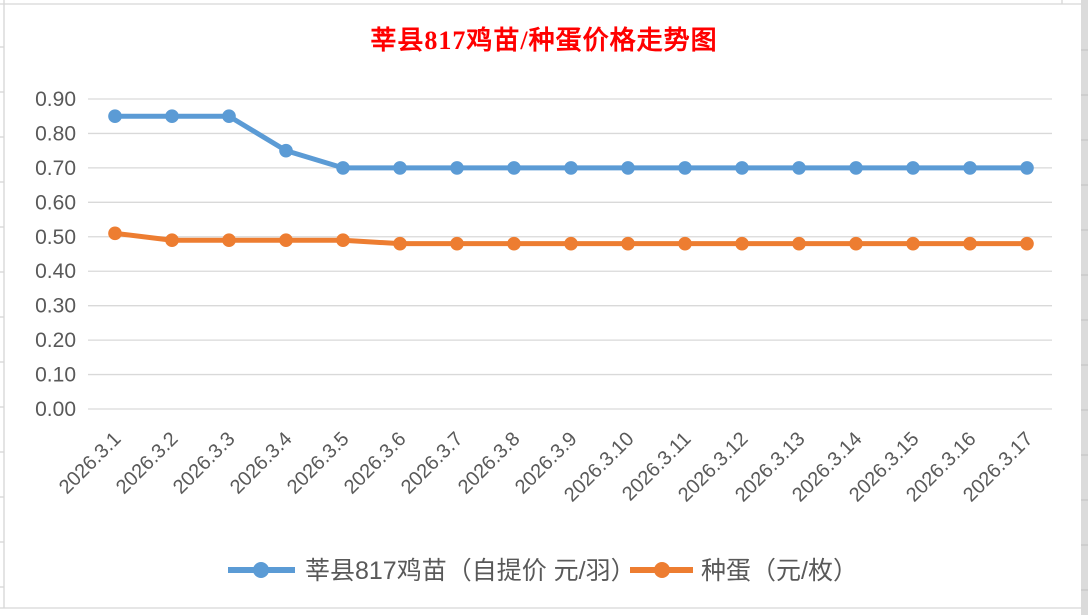 The width and height of the screenshot is (1088, 615). I want to click on x-axis-tick-label: 2026.3.2, so click(147, 463).